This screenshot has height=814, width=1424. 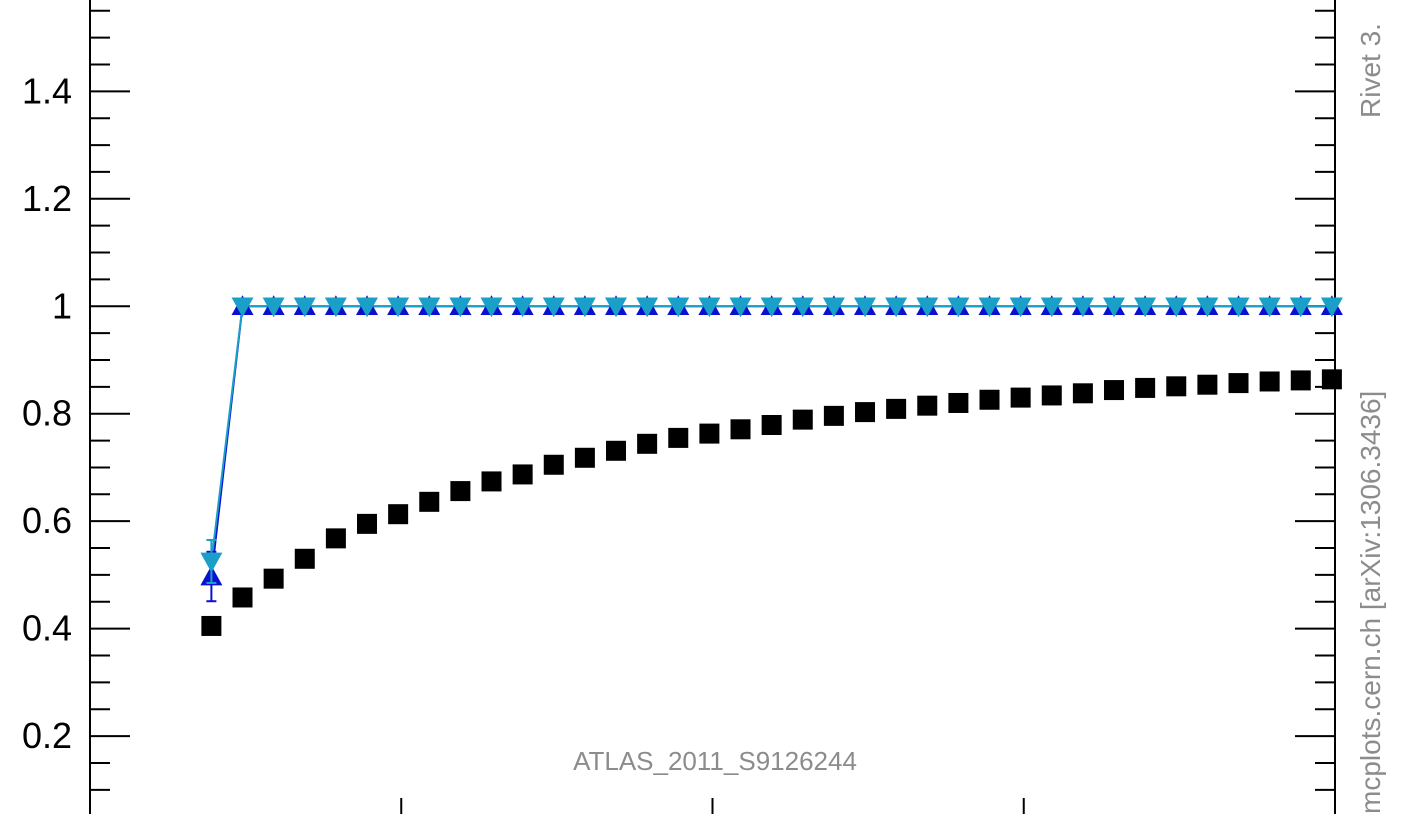 What do you see at coordinates (715, 761) in the screenshot?
I see `analysis-label: ATLAS_2011_S9126244` at bounding box center [715, 761].